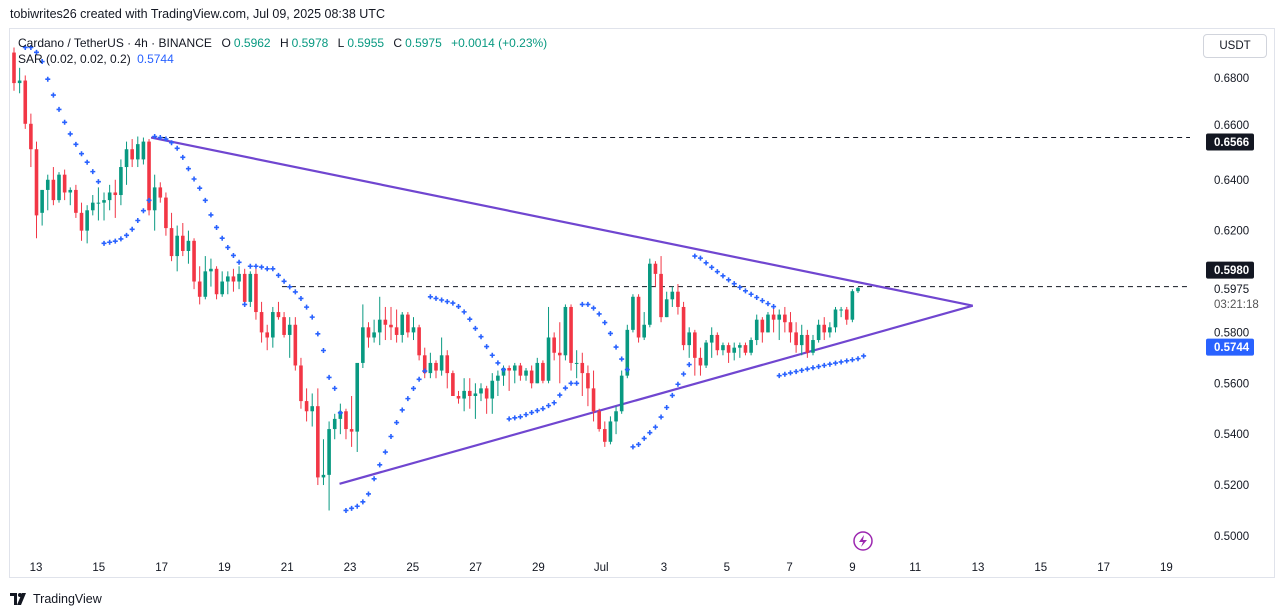 The height and width of the screenshot is (616, 1281). What do you see at coordinates (1235, 46) in the screenshot?
I see `currency-button: USDT` at bounding box center [1235, 46].